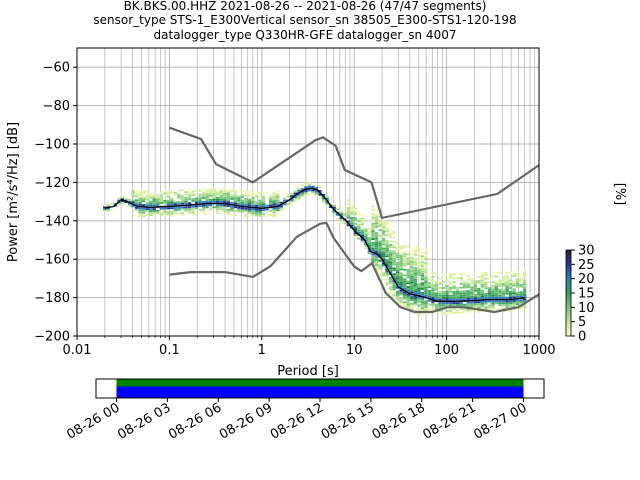 The image size is (640, 480). I want to click on x-tick-label: 0.01, so click(77, 350).